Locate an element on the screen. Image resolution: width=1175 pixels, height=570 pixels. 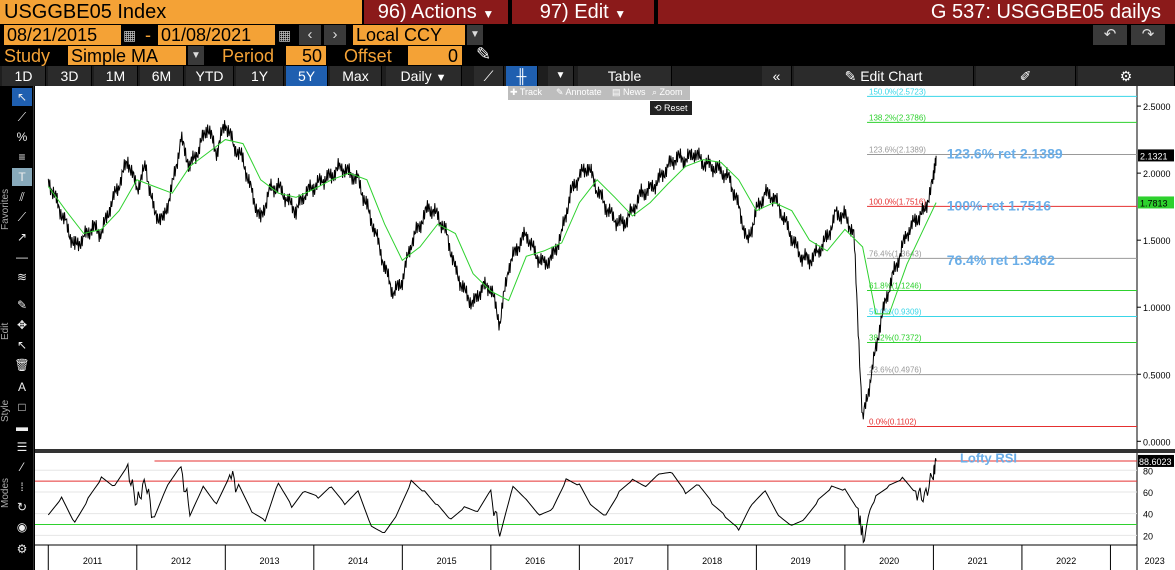
end-date-field: 01/08/2021 is located at coordinates (216, 35).